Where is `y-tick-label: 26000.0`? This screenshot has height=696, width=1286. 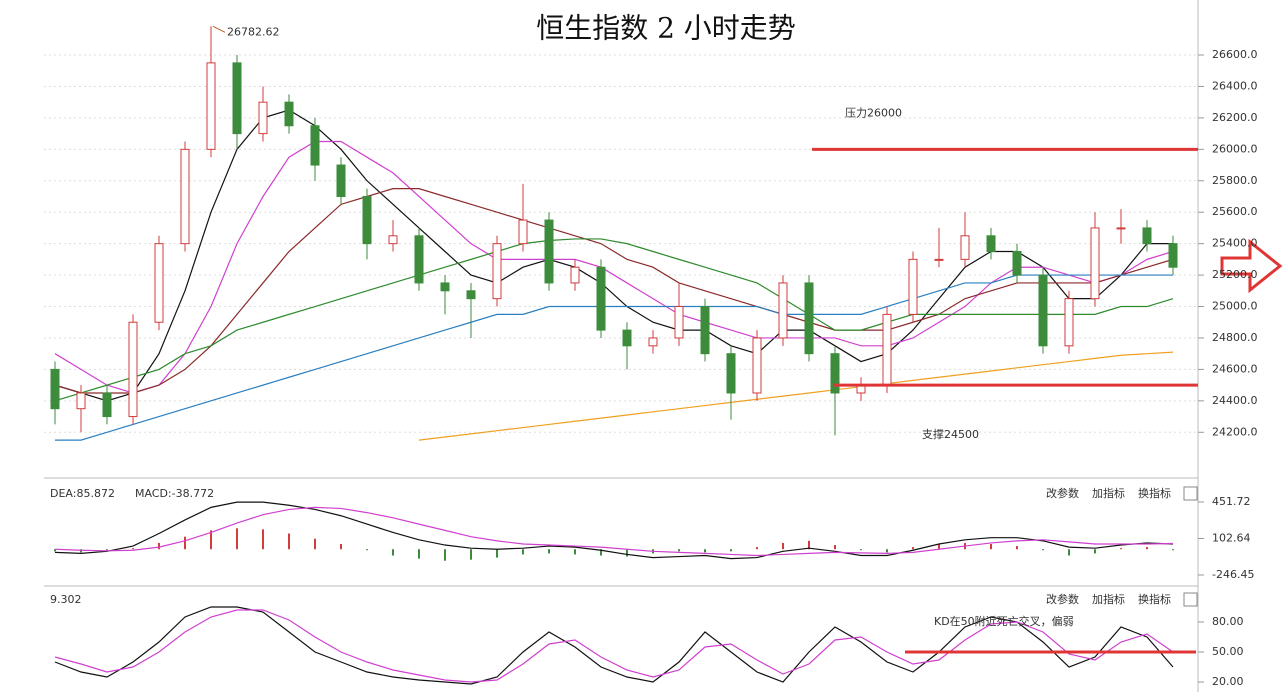 y-tick-label: 26000.0 is located at coordinates (1235, 148).